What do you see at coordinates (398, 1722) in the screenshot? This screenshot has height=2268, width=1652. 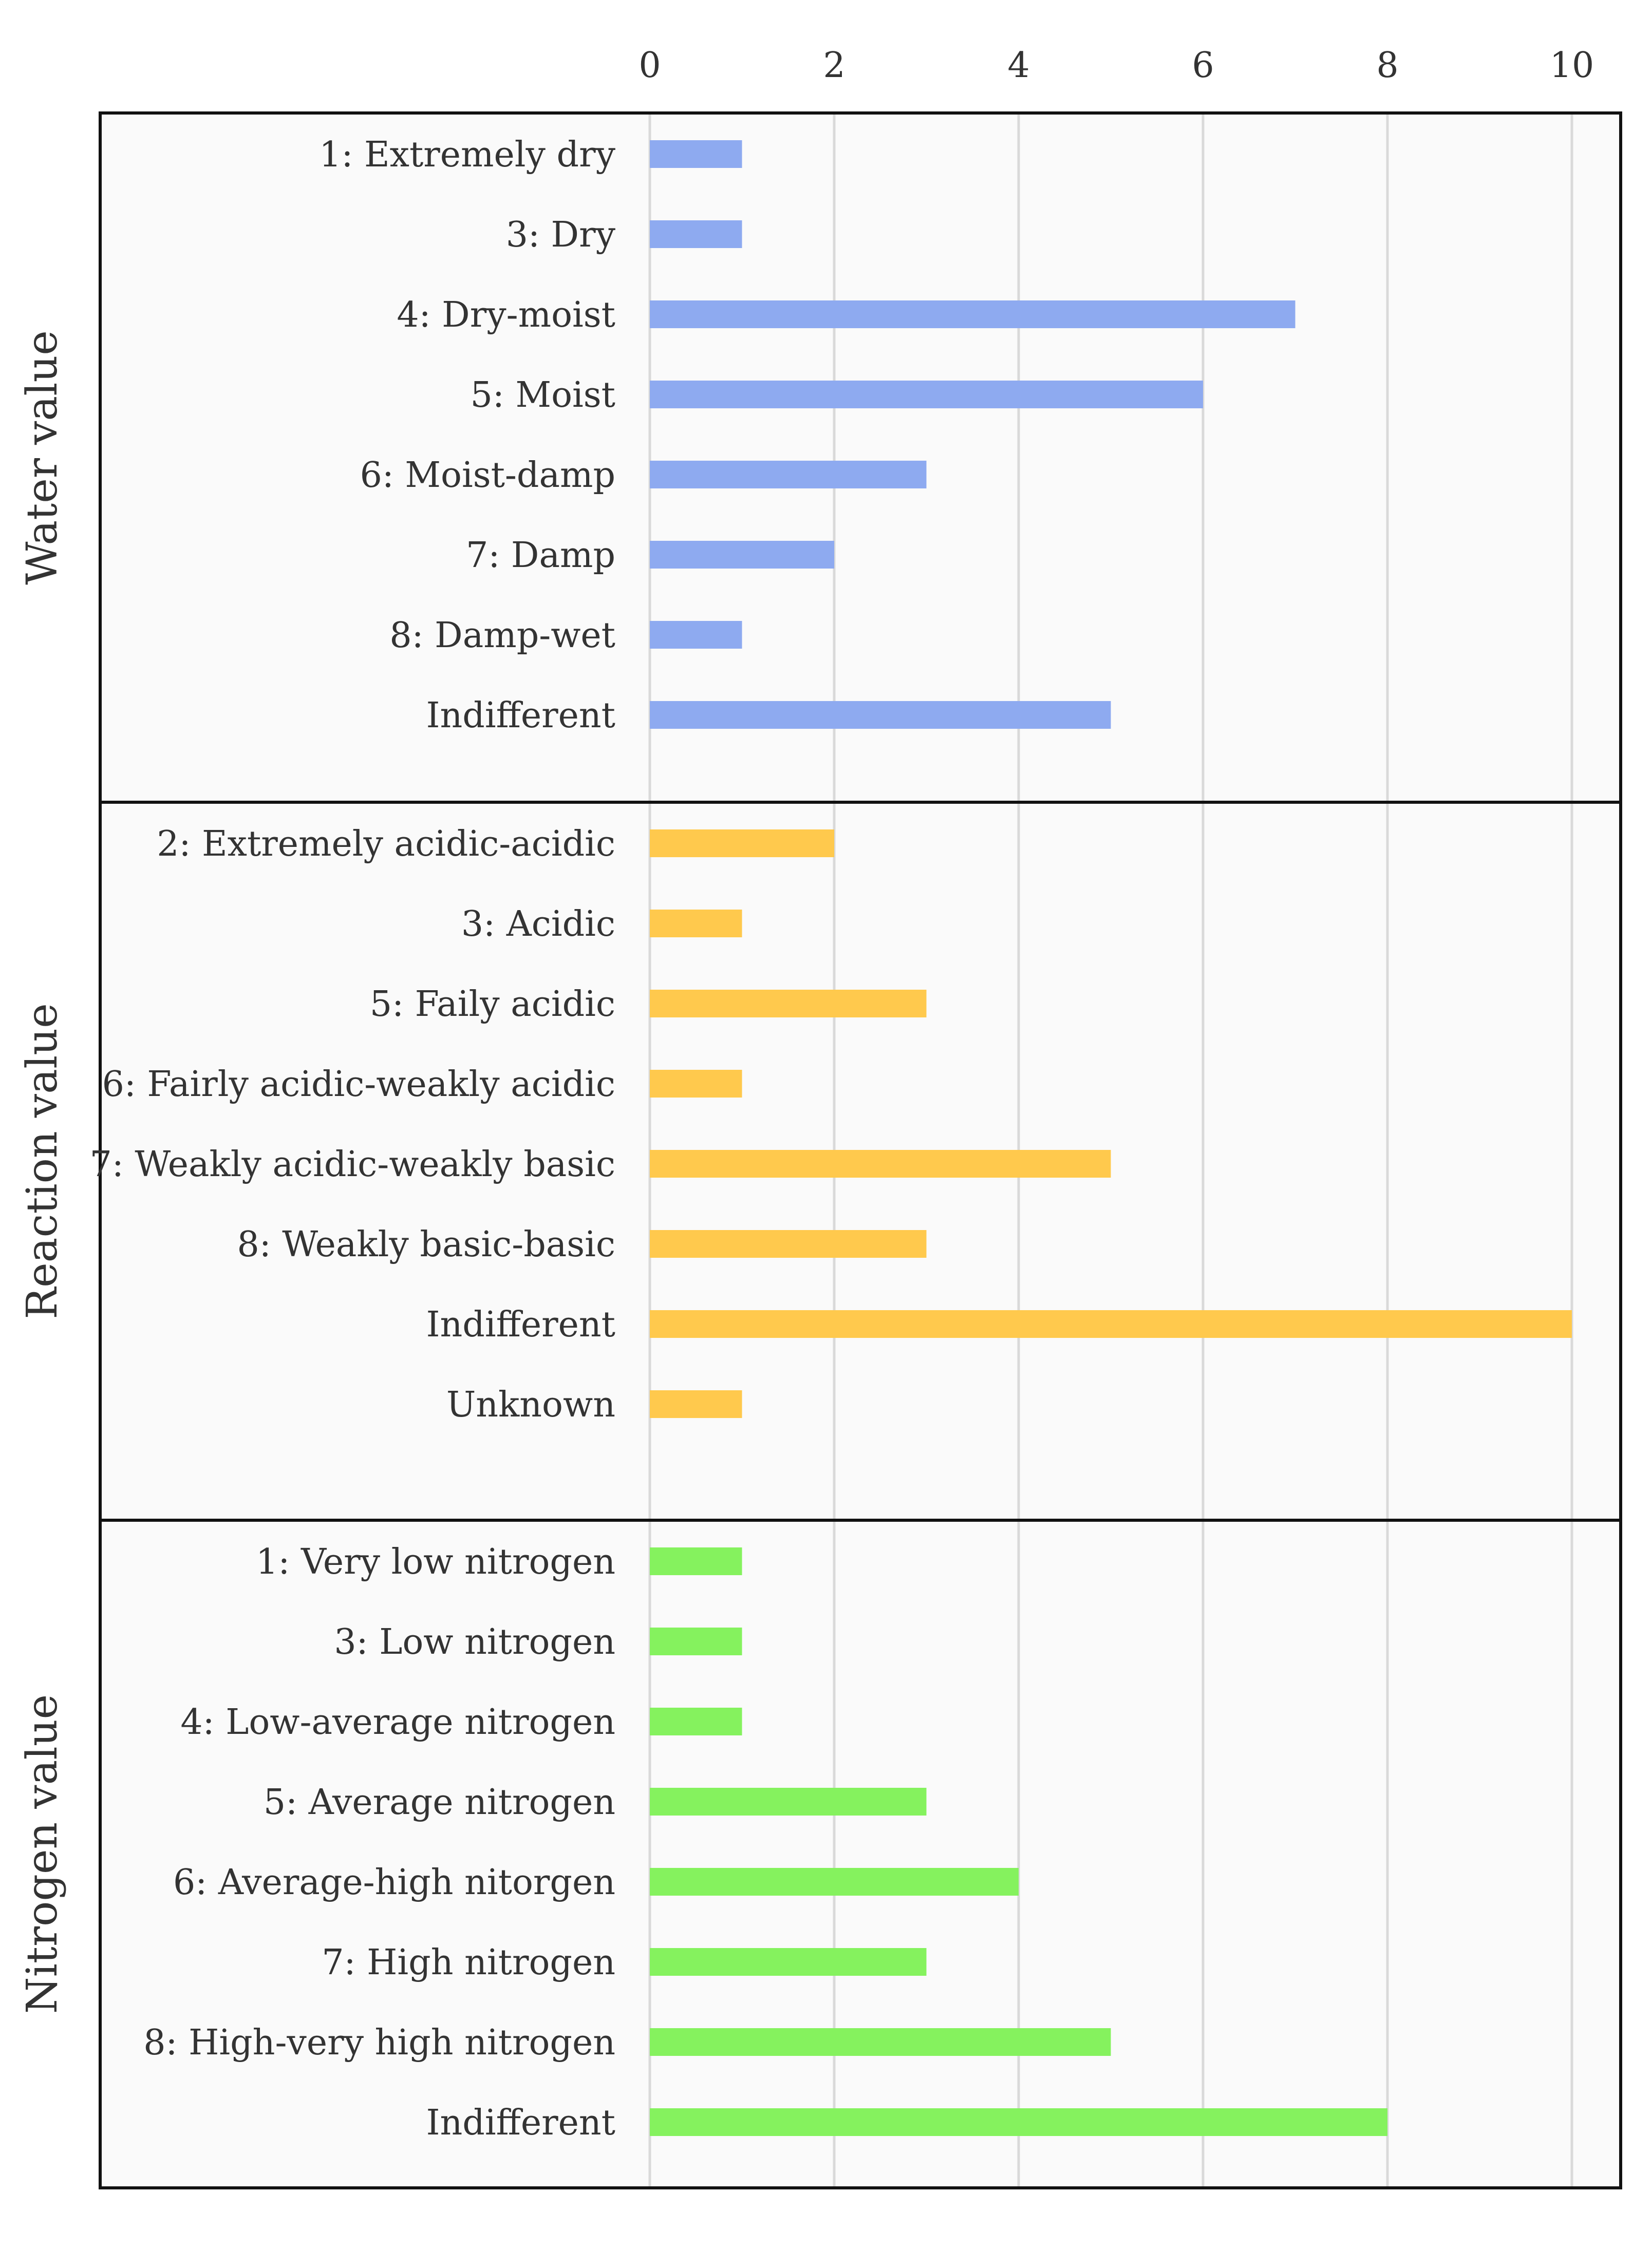 I see `category-label: 4: Low-average nitrogen` at bounding box center [398, 1722].